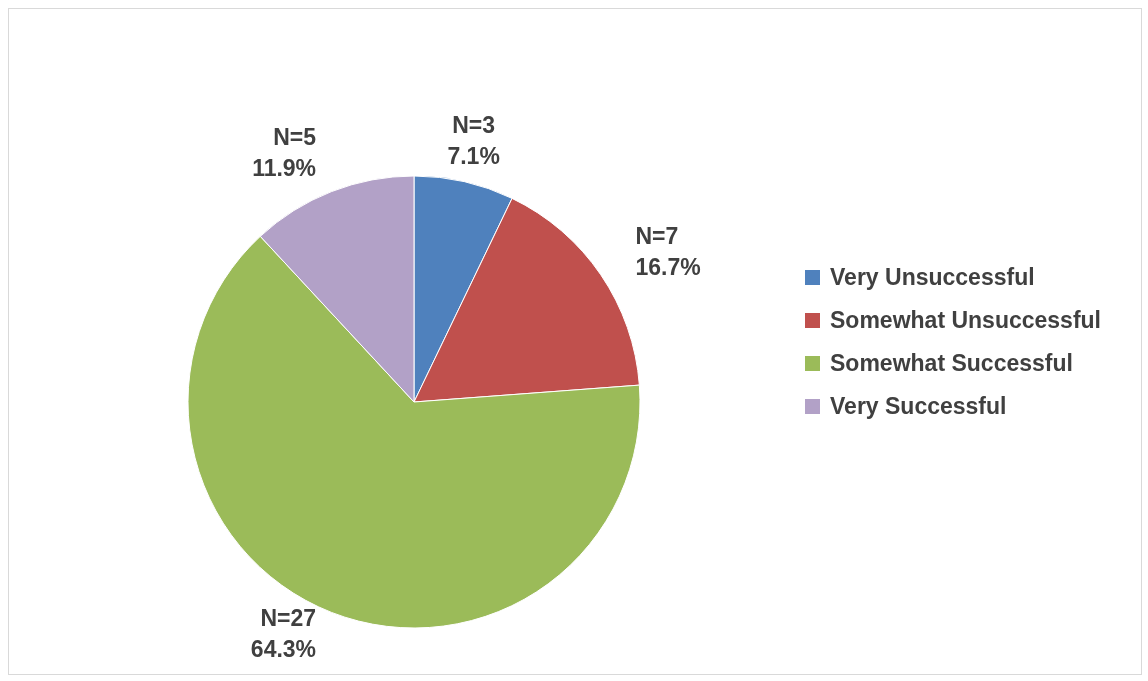  Describe the element at coordinates (918, 406) in the screenshot. I see `legend-label: Very Successful` at that location.